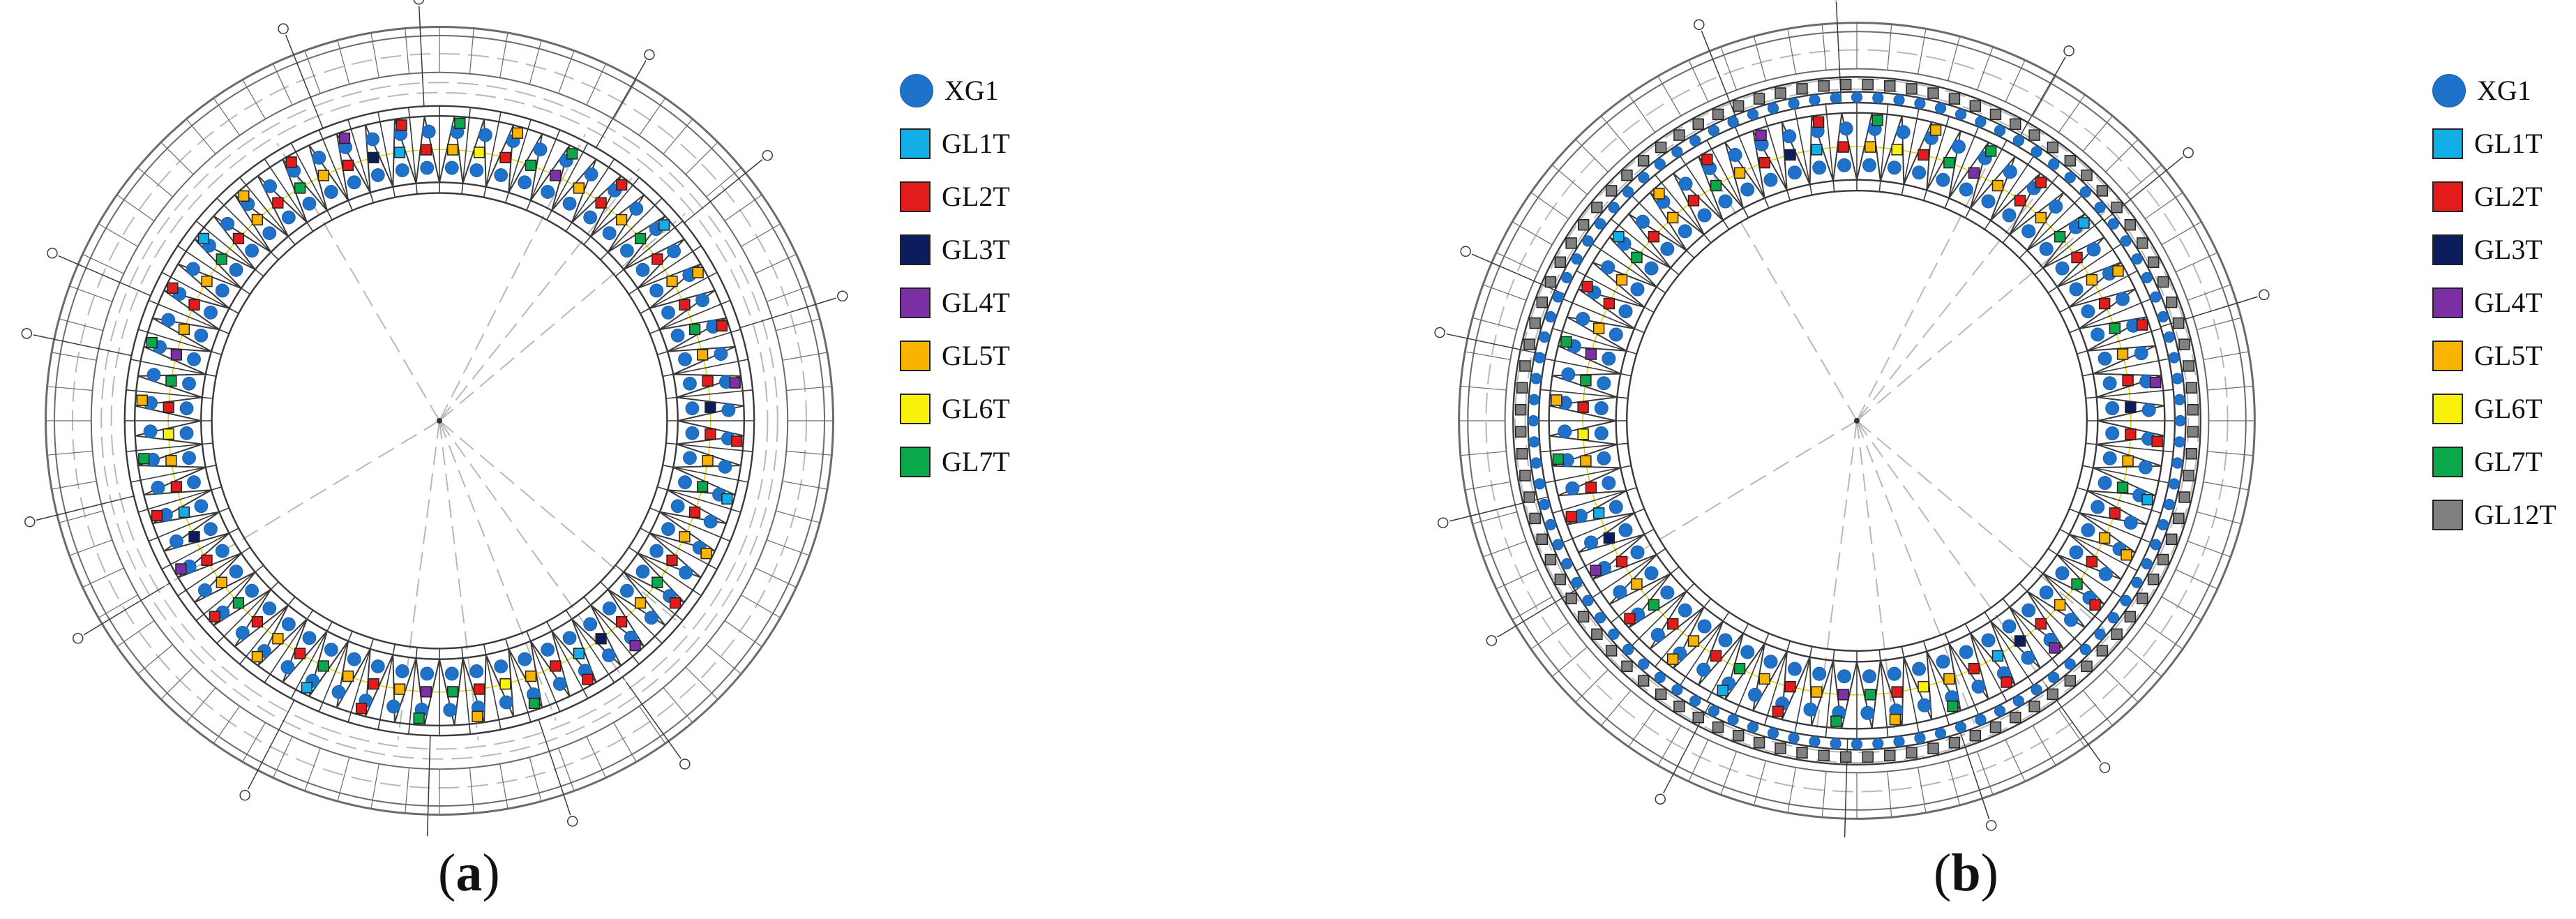  What do you see at coordinates (1496, 344) in the screenshot?
I see `axis-line` at bounding box center [1496, 344].